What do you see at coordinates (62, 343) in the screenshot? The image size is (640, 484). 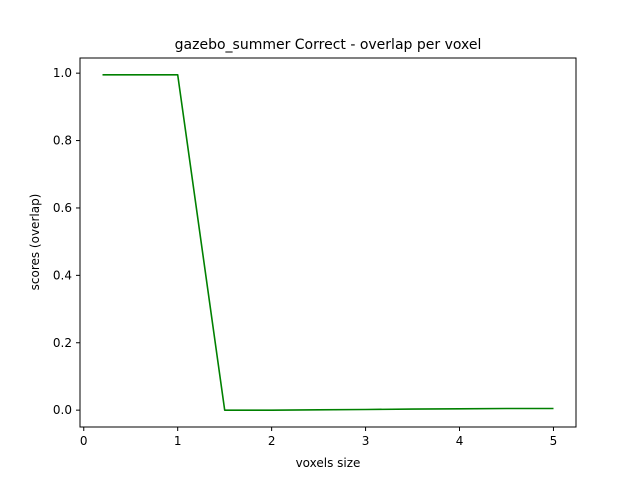 I see `y-tick-label: 0.2` at bounding box center [62, 343].